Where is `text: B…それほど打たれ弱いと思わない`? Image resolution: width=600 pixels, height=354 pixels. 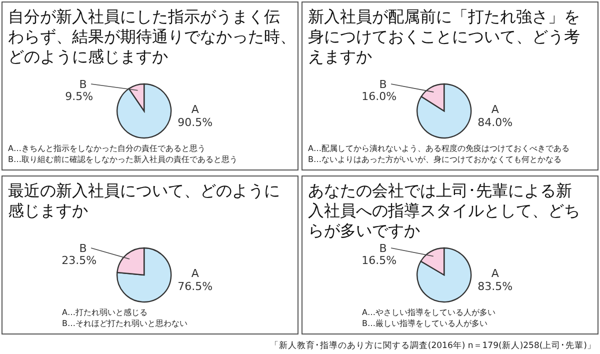 text: B…それほど打たれ弱いと思わない is located at coordinates (125, 323).